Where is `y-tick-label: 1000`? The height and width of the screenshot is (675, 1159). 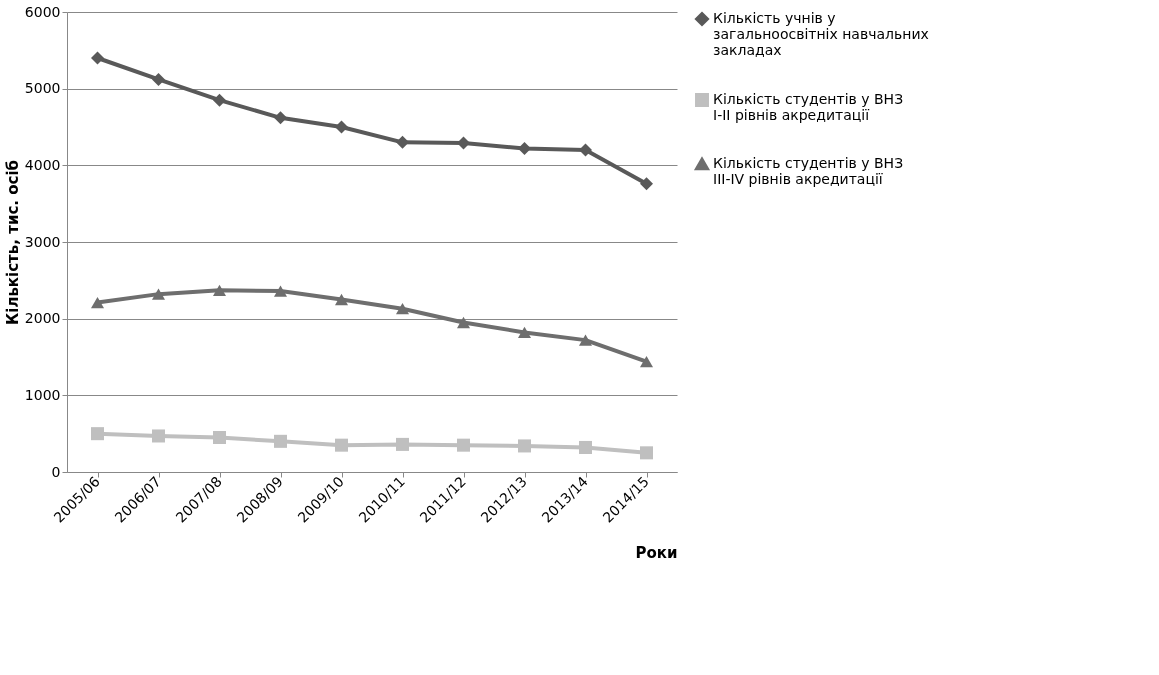 y-tick-label: 1000 is located at coordinates (42, 394).